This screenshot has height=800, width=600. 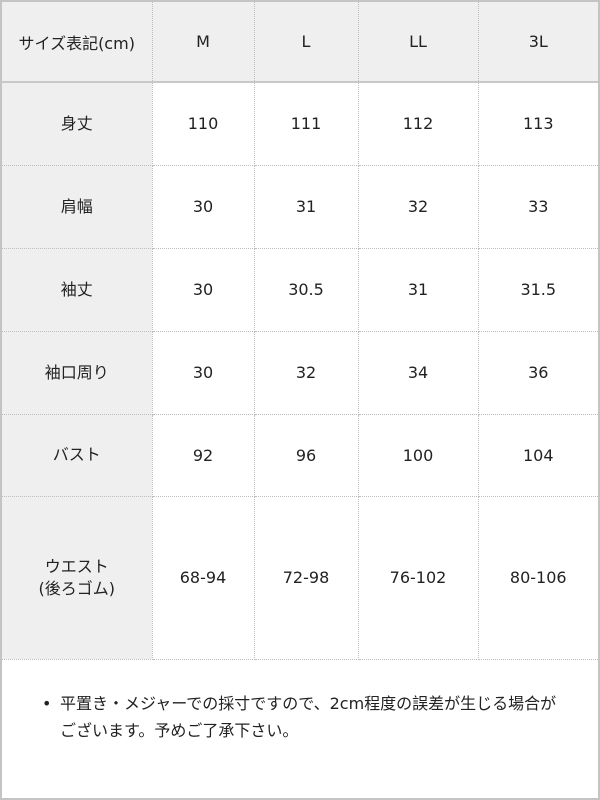 What do you see at coordinates (418, 42) in the screenshot?
I see `header-size-ll: LL` at bounding box center [418, 42].